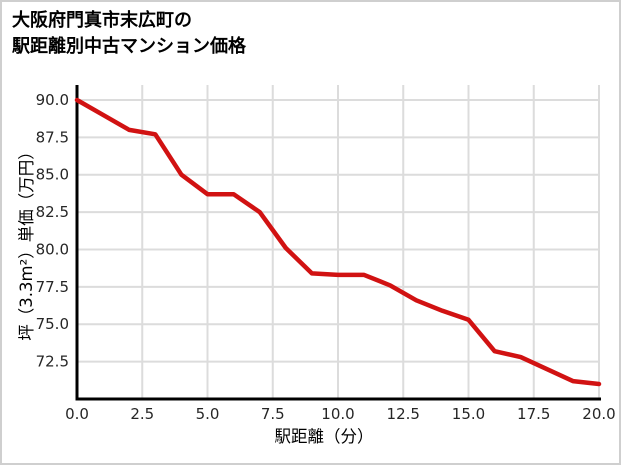 Image resolution: width=621 pixels, height=465 pixels. Describe the element at coordinates (52, 362) in the screenshot. I see `y-tick-label: 72.5` at that location.